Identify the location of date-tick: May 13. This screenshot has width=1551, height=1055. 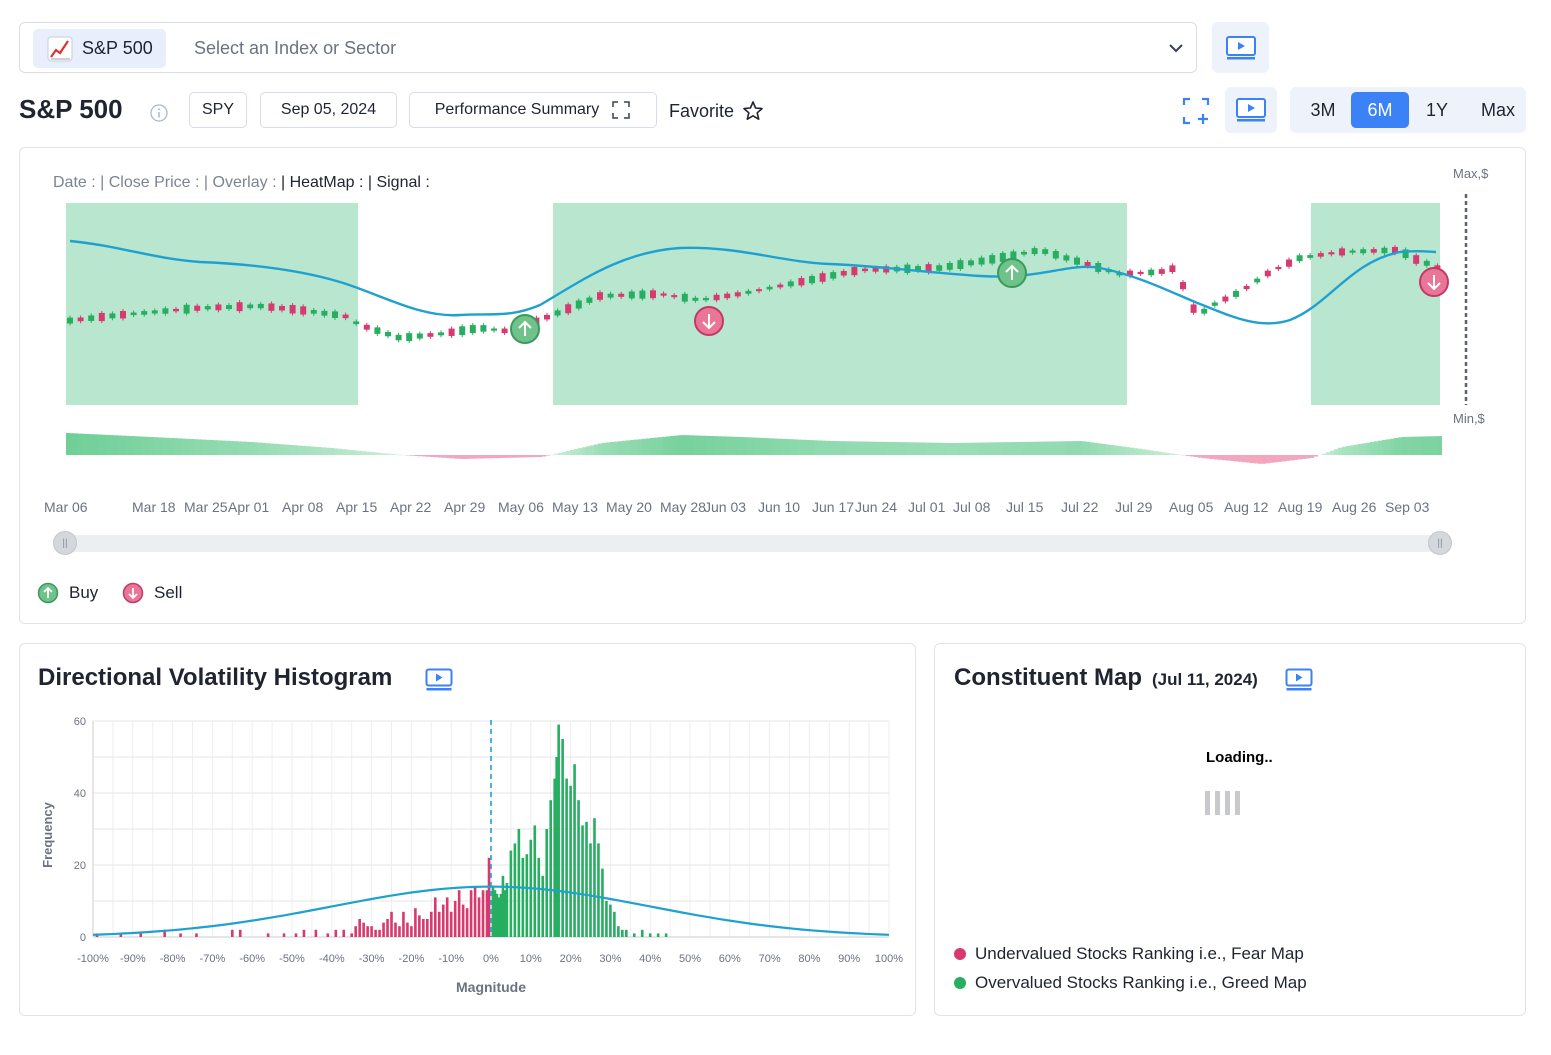
(575, 507).